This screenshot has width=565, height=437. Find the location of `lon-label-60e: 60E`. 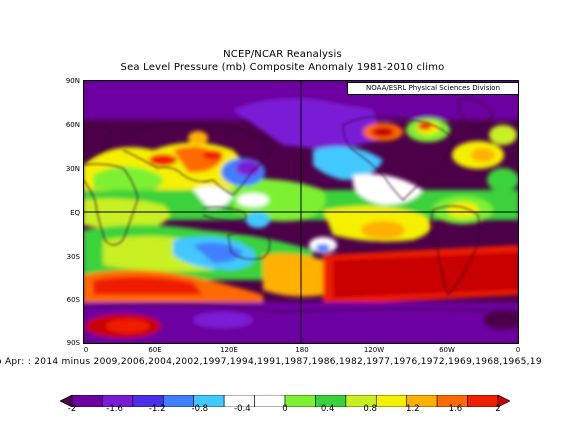

lon-label-60e: 60E is located at coordinates (155, 350).